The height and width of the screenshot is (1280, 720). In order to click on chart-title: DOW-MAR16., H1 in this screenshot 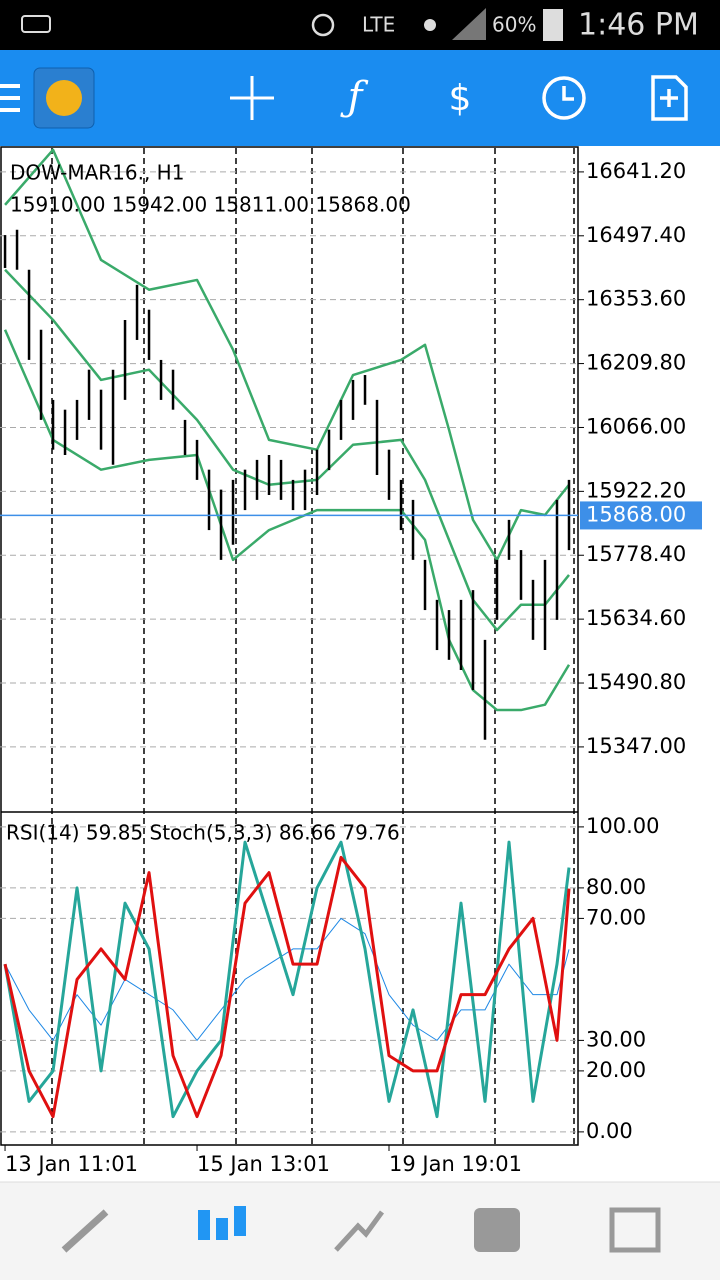, I will do `click(97, 173)`.